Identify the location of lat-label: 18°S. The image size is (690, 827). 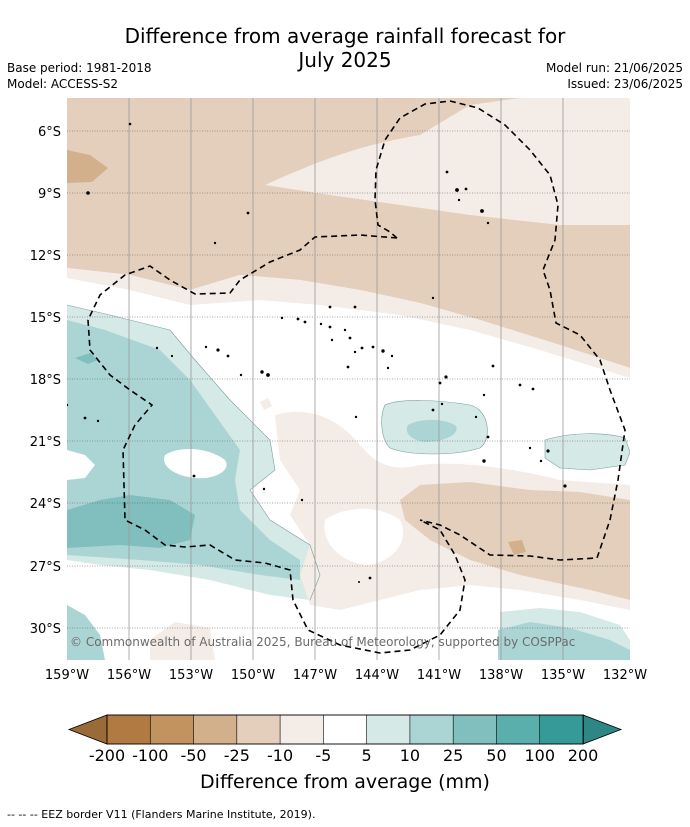
(45, 380).